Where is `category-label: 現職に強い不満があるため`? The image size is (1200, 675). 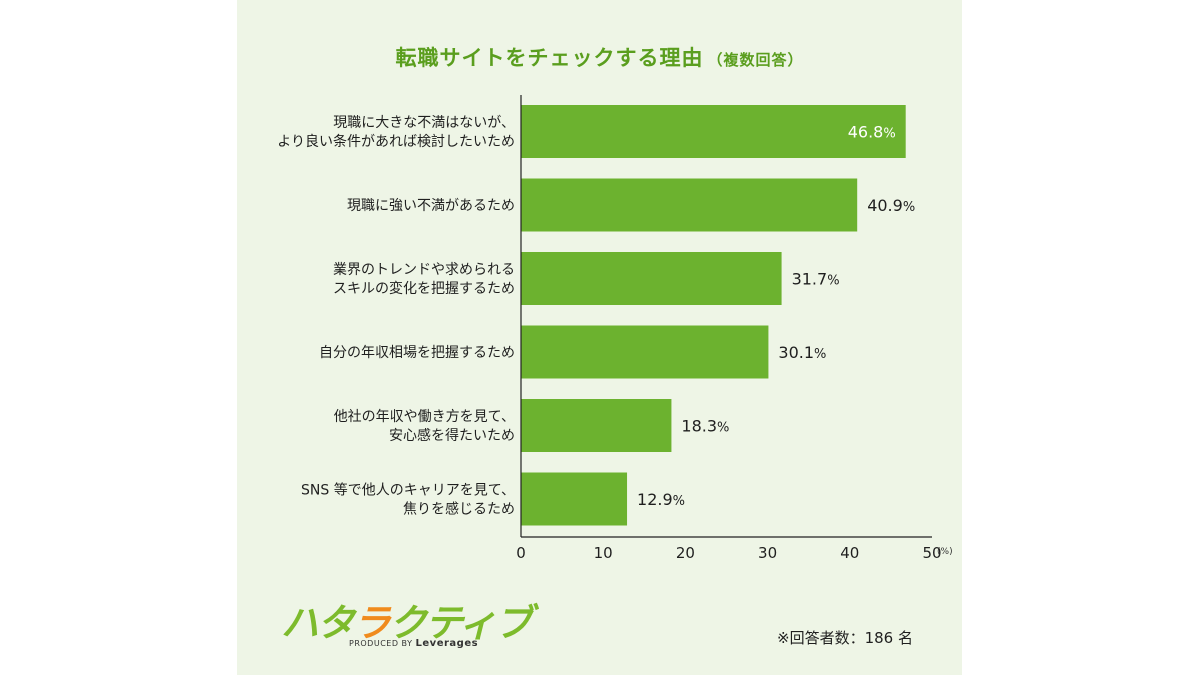 category-label: 現職に強い不満があるため is located at coordinates (431, 206).